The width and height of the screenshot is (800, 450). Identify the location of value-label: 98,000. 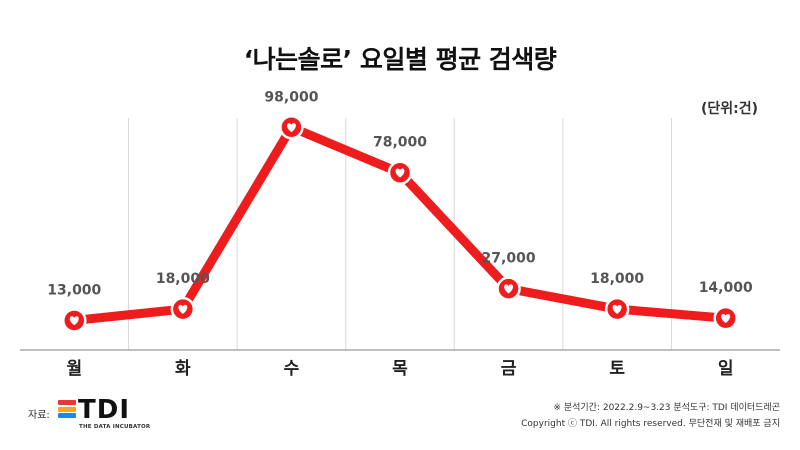
(291, 97).